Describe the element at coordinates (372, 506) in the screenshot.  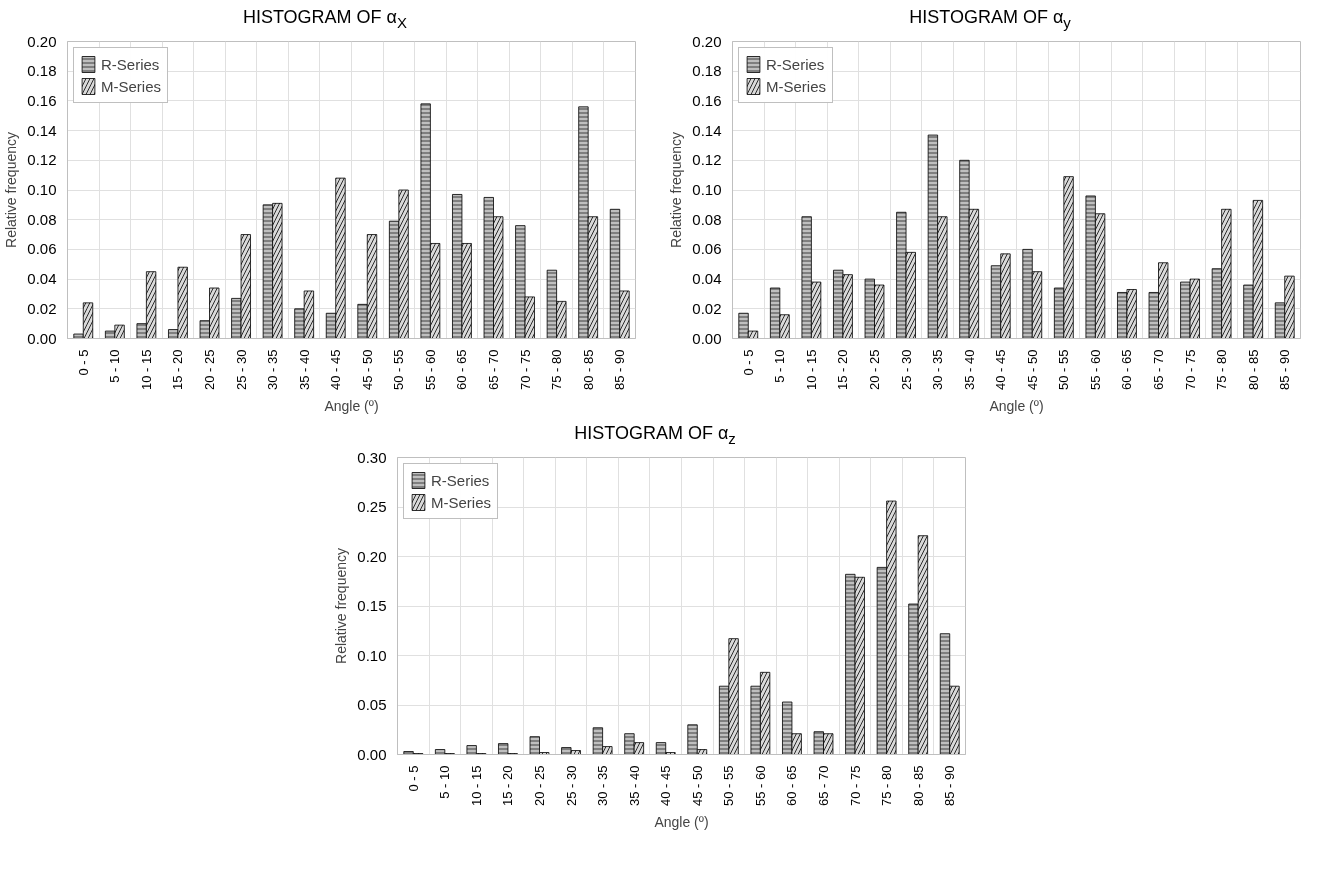
I see `y-tick-label: 0.25` at that location.